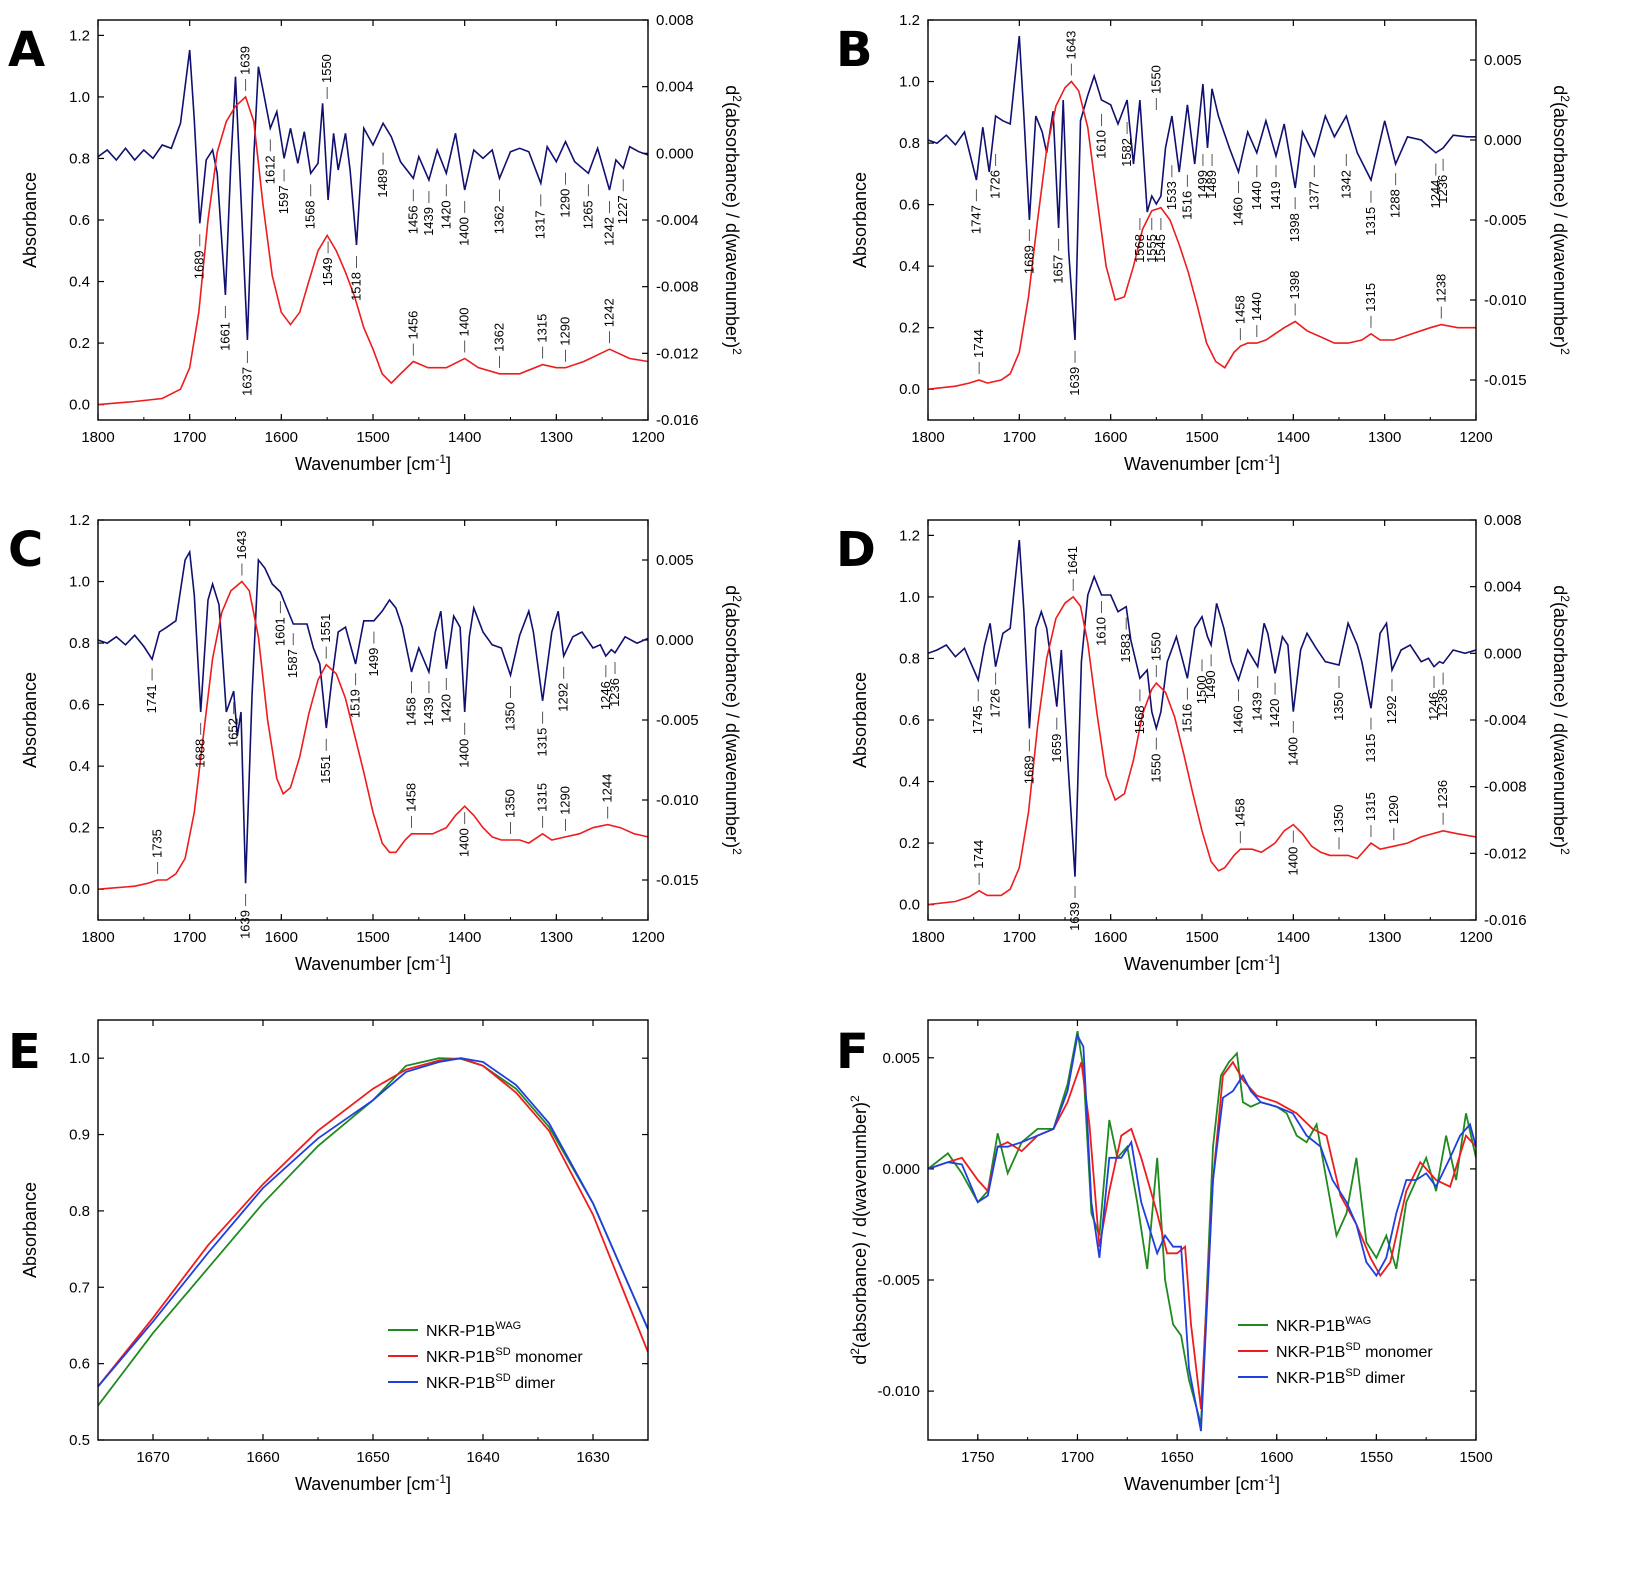  What do you see at coordinates (473, 1330) in the screenshot?
I see `legend-label: NKR-P1BWAG` at bounding box center [473, 1330].